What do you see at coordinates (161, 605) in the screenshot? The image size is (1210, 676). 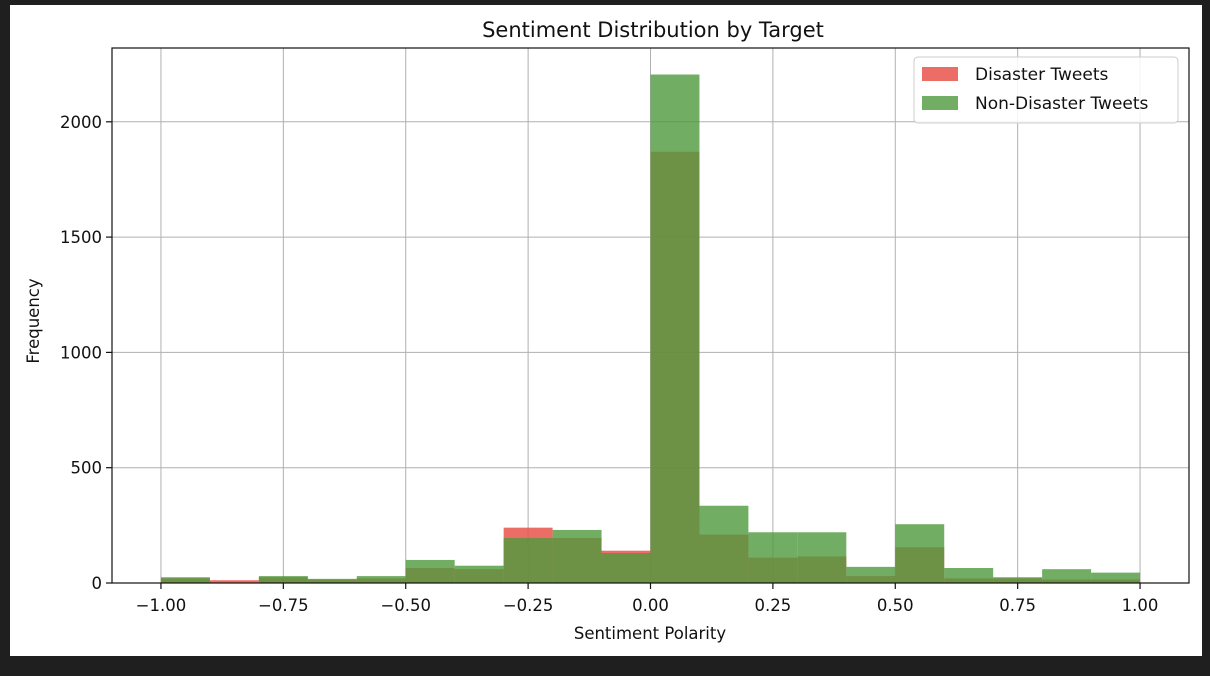 I see `x-tick-label: −1.00` at bounding box center [161, 605].